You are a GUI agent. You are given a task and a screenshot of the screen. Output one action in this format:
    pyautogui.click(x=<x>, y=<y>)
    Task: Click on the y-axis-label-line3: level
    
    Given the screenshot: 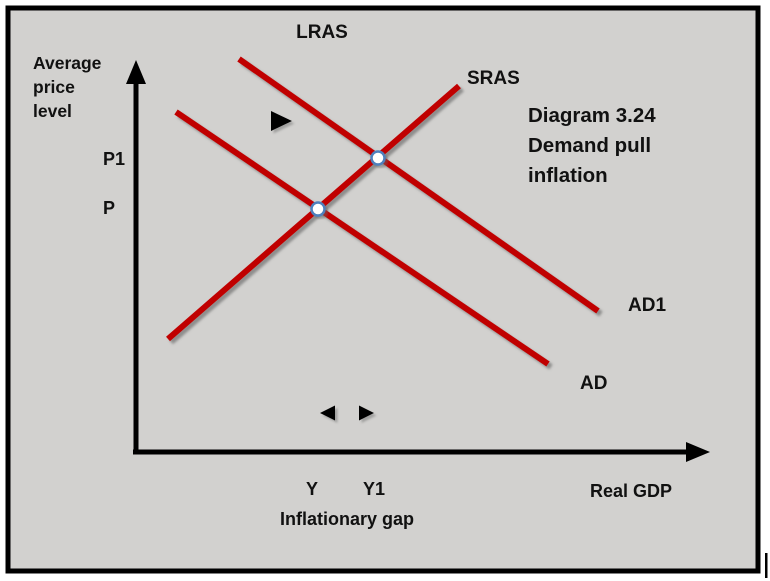 What is the action you would take?
    pyautogui.click(x=52, y=111)
    